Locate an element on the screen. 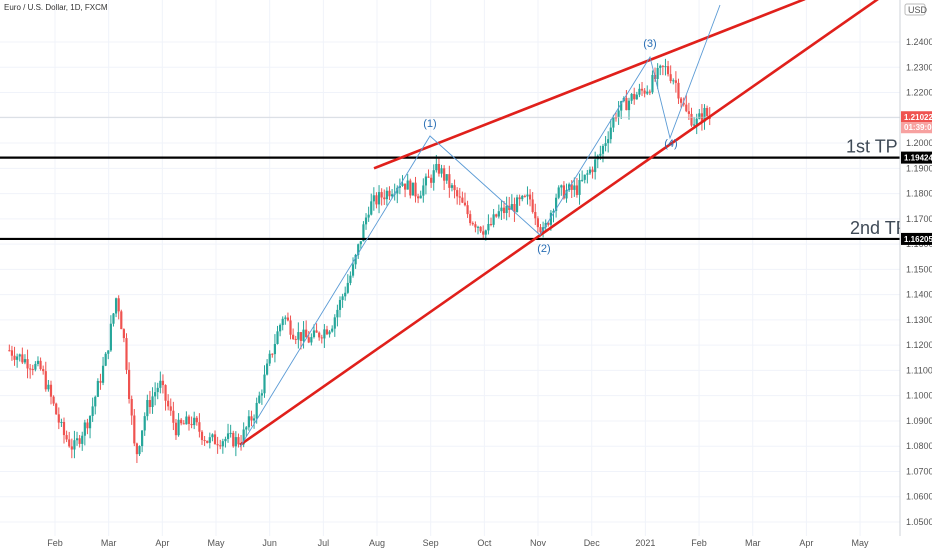  wave-label: (3) is located at coordinates (649, 44).